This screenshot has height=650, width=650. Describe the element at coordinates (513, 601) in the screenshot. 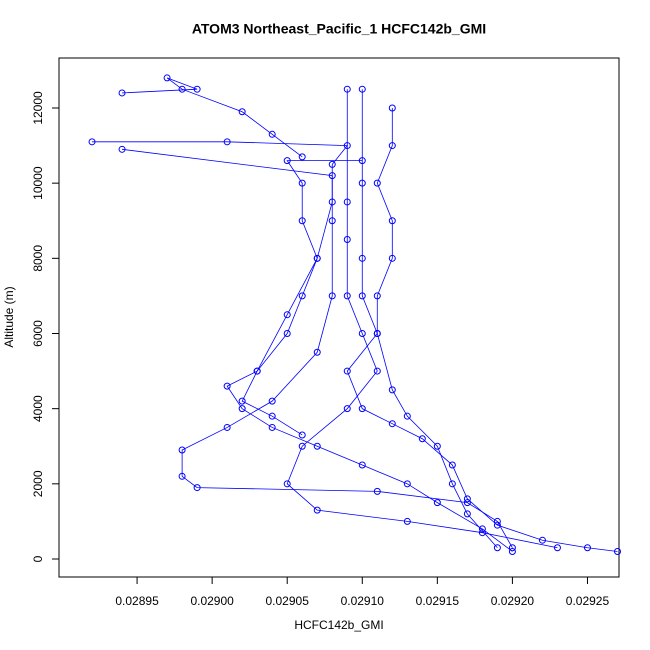

I see `x-tick-label: 0.02920` at that location.